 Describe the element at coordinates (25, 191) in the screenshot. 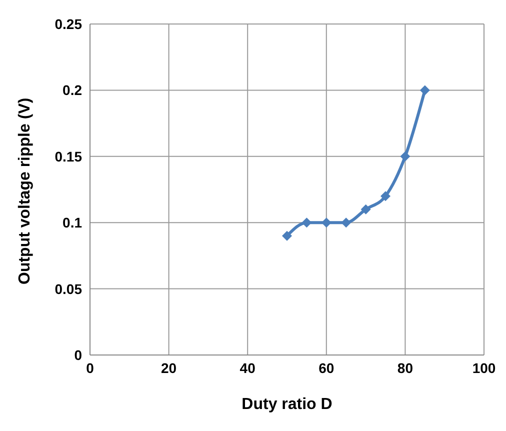

I see `y-axis-title: Output voltage ripple (V)` at that location.